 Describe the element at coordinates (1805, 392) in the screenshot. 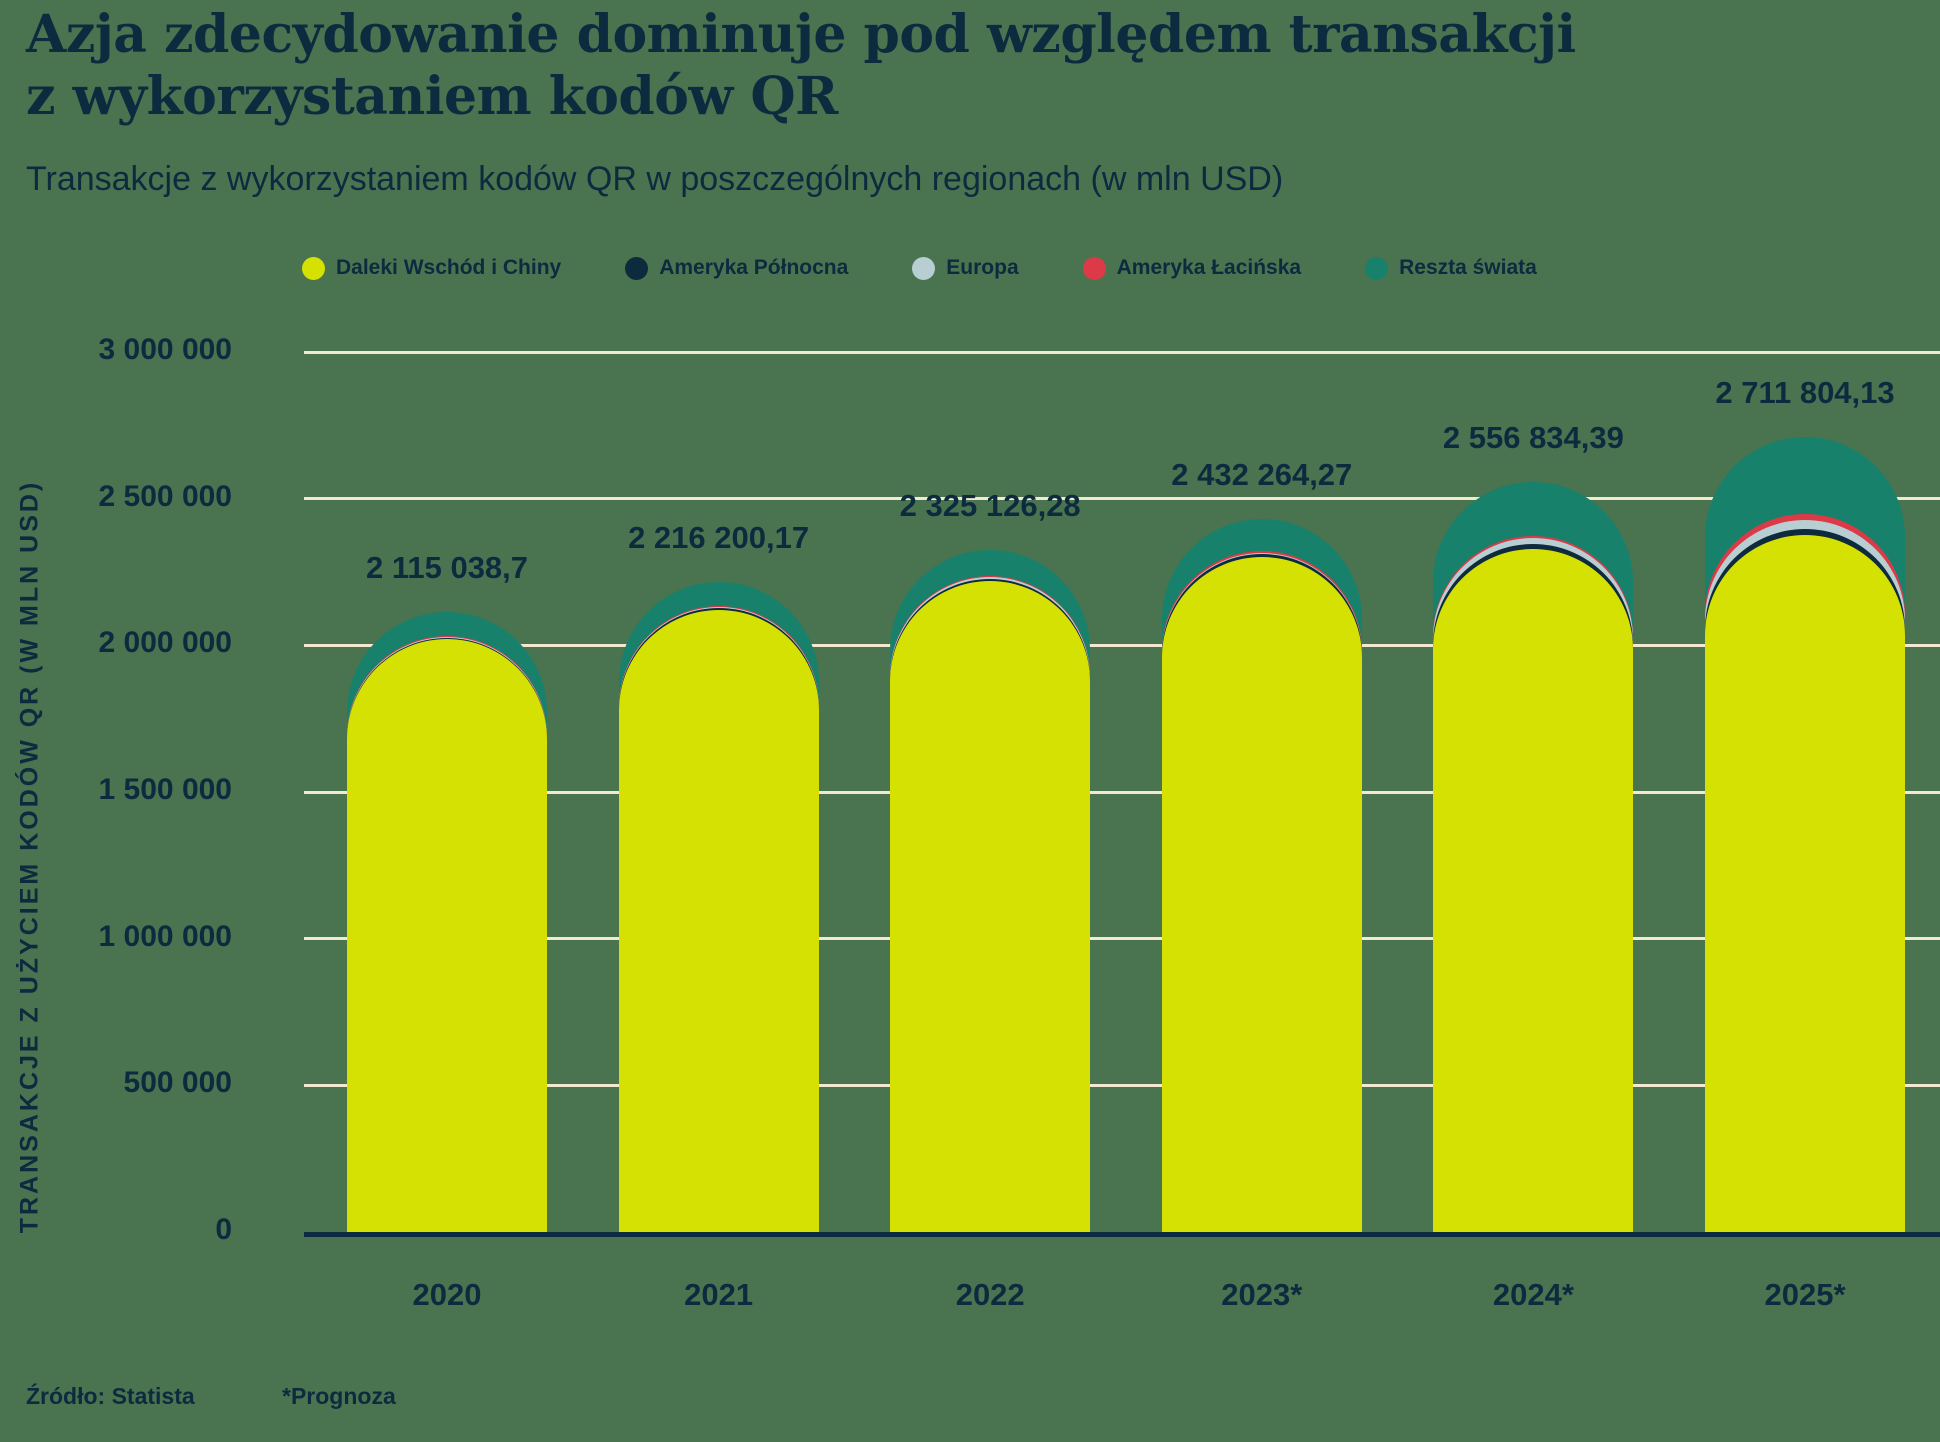

I see `bar-total-label: 2 711 804,13` at that location.